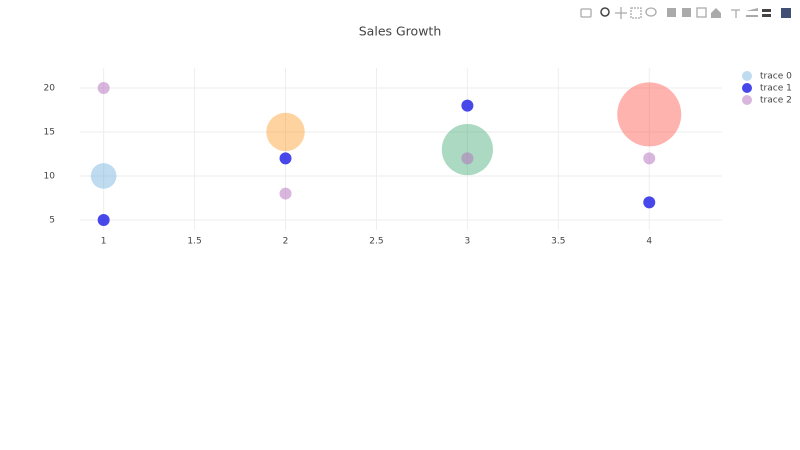 The height and width of the screenshot is (450, 800). What do you see at coordinates (586, 13) in the screenshot?
I see `camera-icon` at bounding box center [586, 13].